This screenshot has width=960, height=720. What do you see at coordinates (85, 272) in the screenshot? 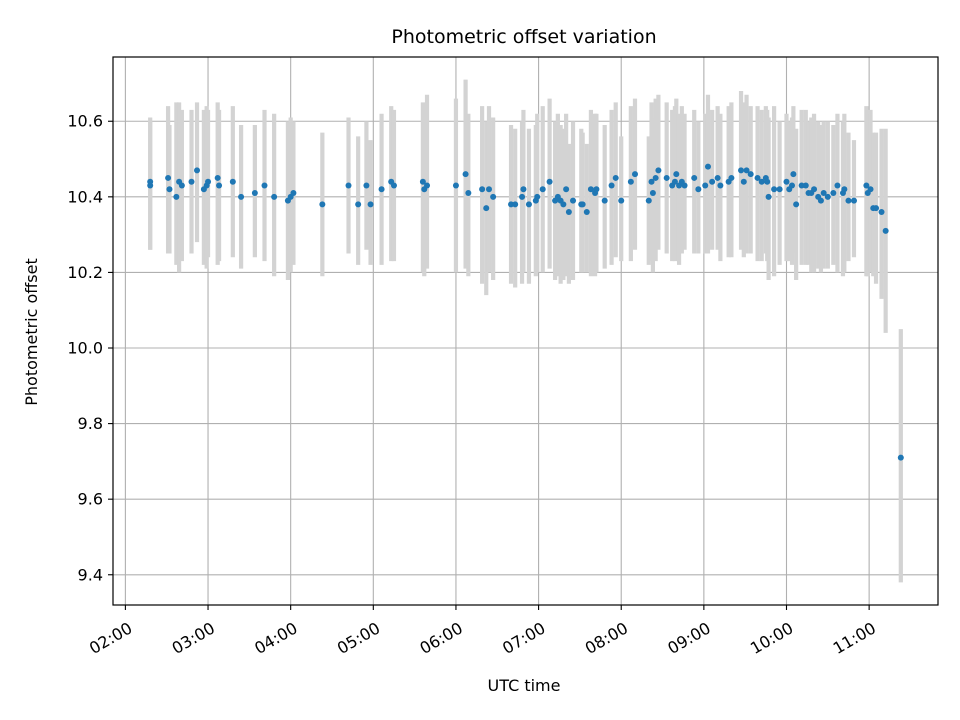
I see `y-tick-label: 10.2` at bounding box center [85, 272].